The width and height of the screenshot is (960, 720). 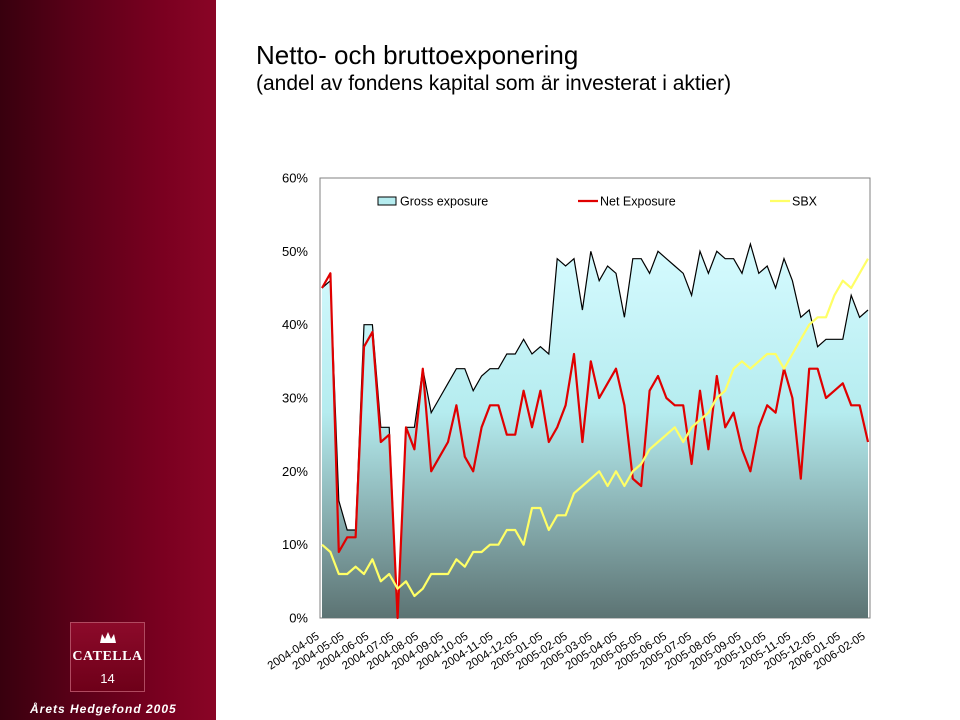 What do you see at coordinates (295, 251) in the screenshot?
I see `y-tick-label: 50%` at bounding box center [295, 251].